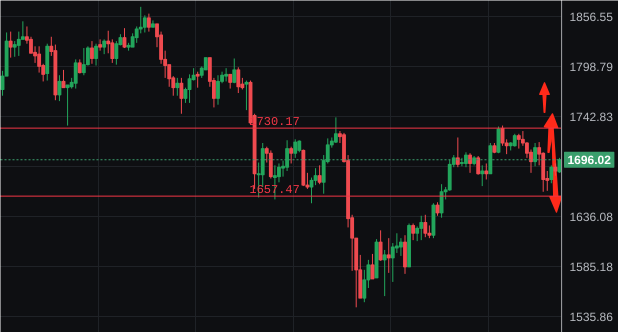 The height and width of the screenshot is (332, 618). I want to click on y-tick-label: 1585.18, so click(592, 267).